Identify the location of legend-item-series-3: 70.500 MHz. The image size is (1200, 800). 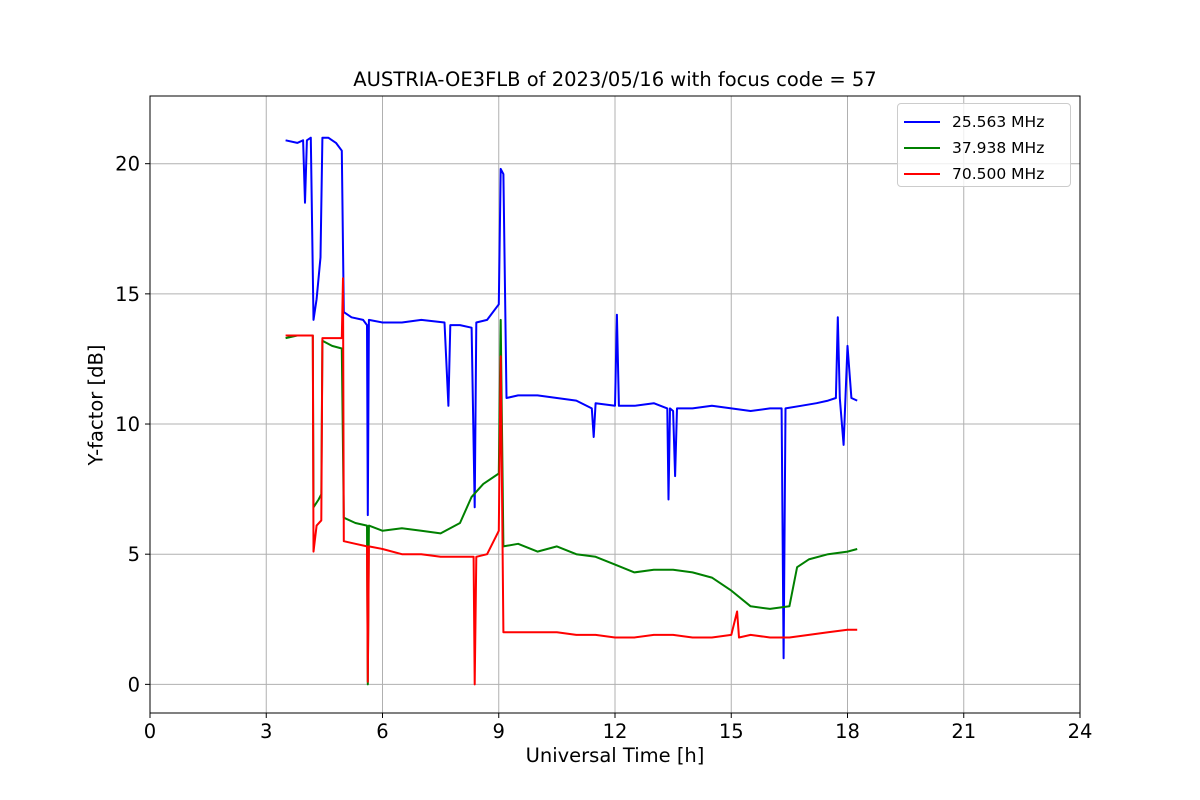
(986, 174).